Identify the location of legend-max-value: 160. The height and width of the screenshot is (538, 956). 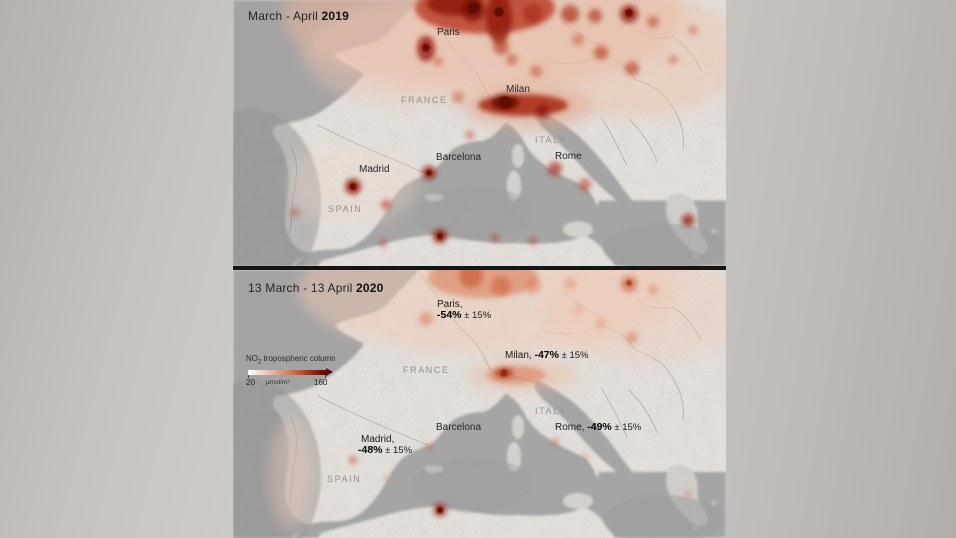
(321, 382).